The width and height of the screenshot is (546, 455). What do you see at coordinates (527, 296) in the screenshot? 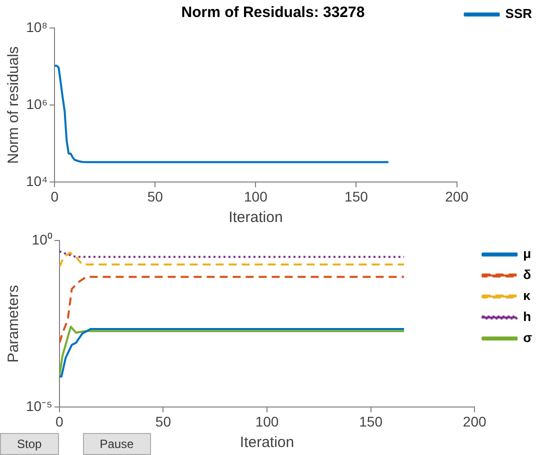
I see `legend-label: κ` at bounding box center [527, 296].